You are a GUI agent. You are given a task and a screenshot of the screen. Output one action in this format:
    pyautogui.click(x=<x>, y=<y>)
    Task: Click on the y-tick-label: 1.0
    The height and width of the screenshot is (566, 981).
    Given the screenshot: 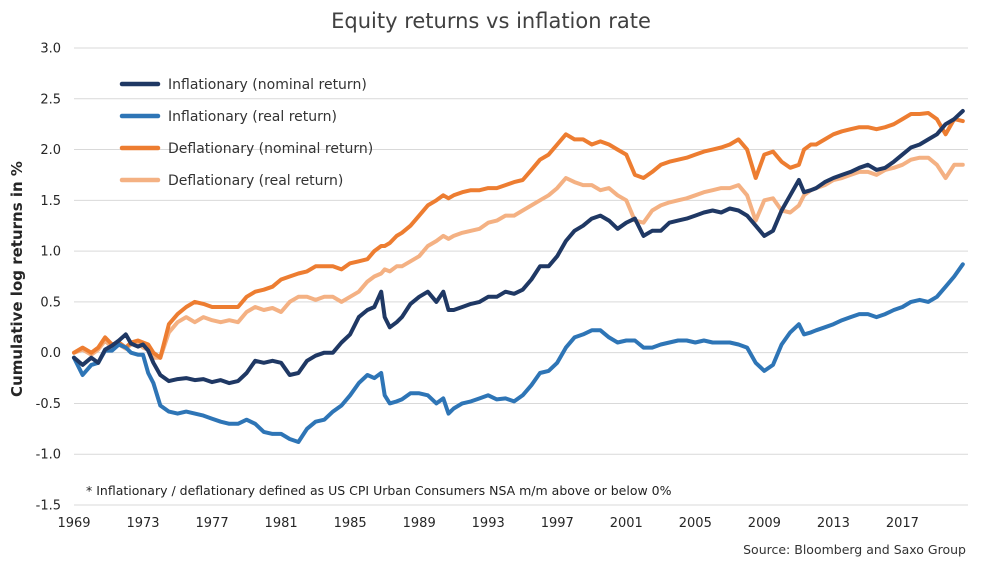 What is the action you would take?
    pyautogui.click(x=50, y=252)
    